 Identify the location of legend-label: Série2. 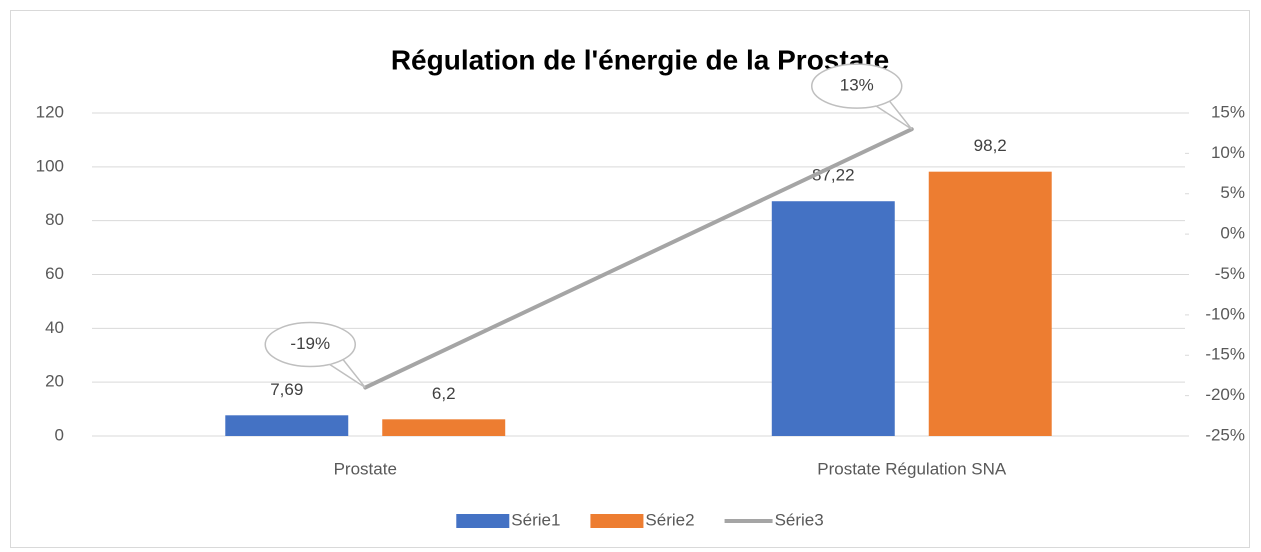
(669, 519).